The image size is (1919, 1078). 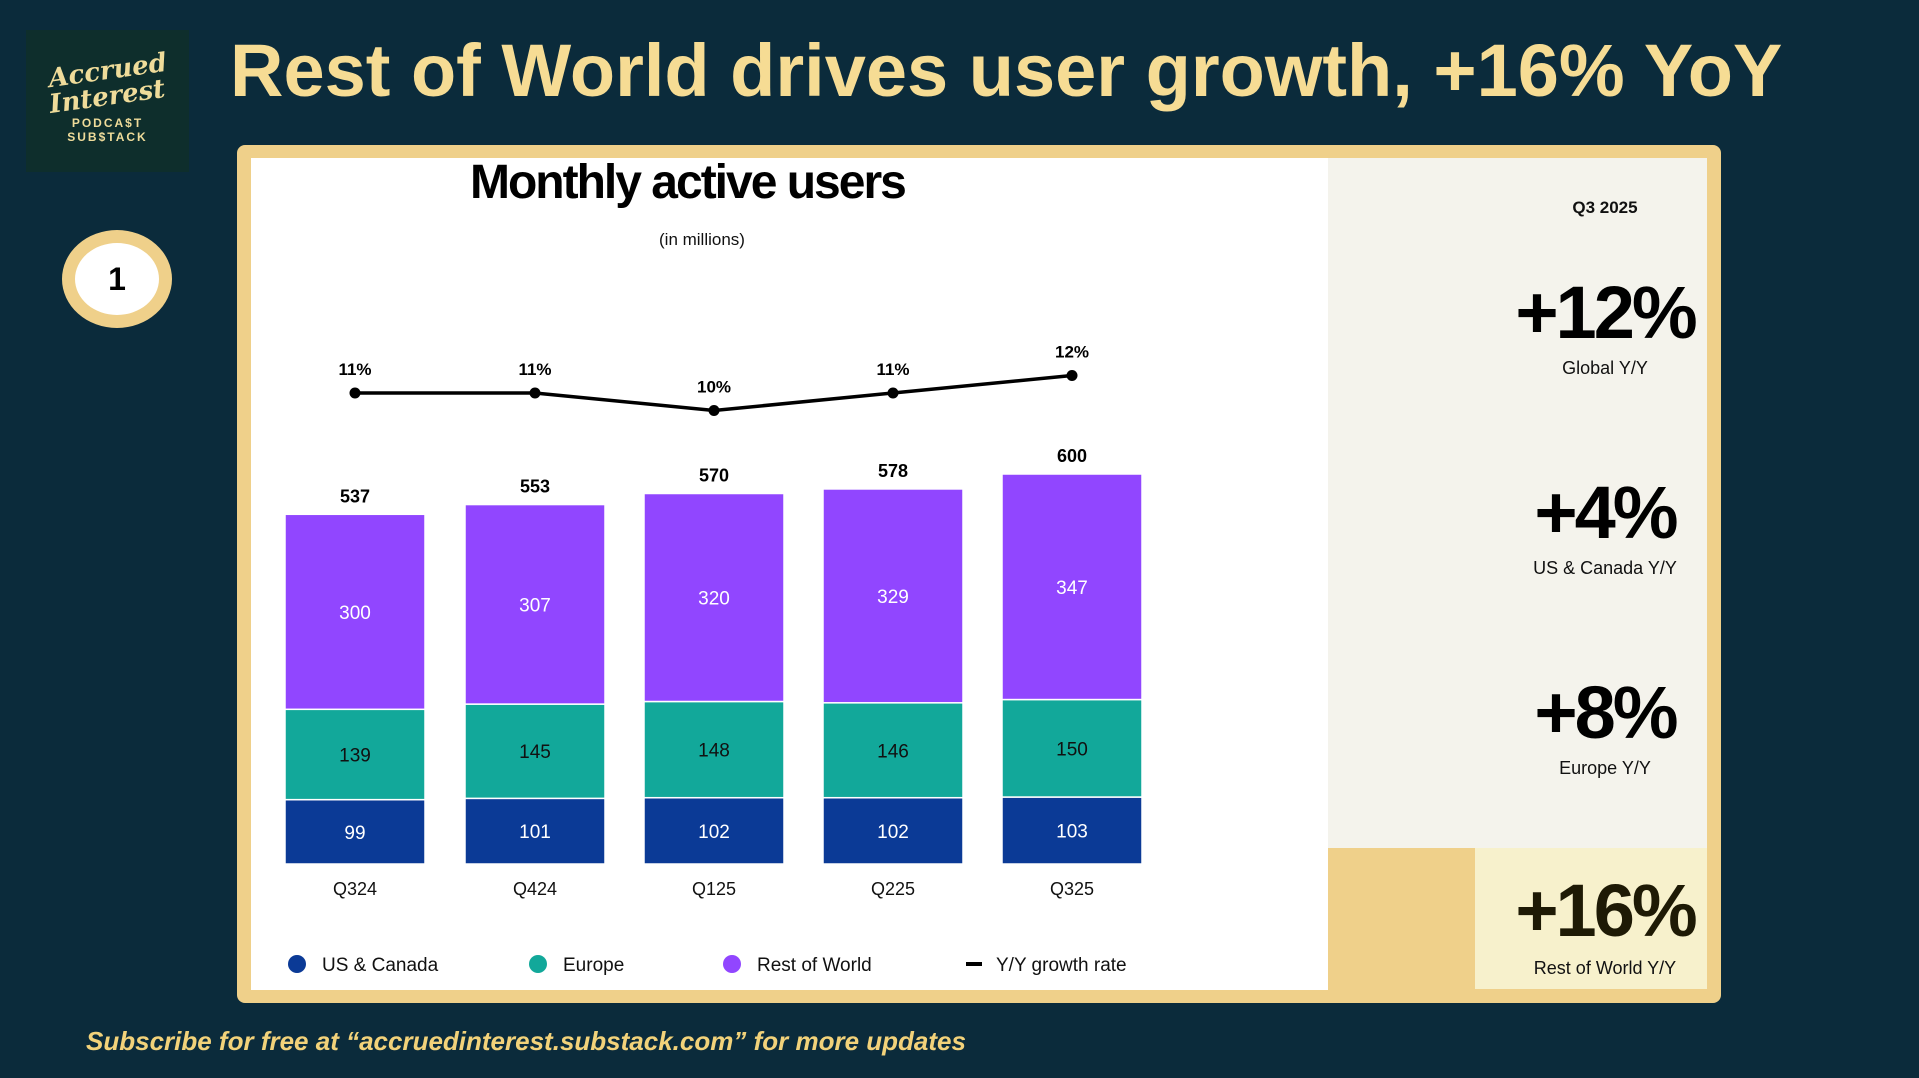 What do you see at coordinates (593, 965) in the screenshot?
I see `legend-label: Europe` at bounding box center [593, 965].